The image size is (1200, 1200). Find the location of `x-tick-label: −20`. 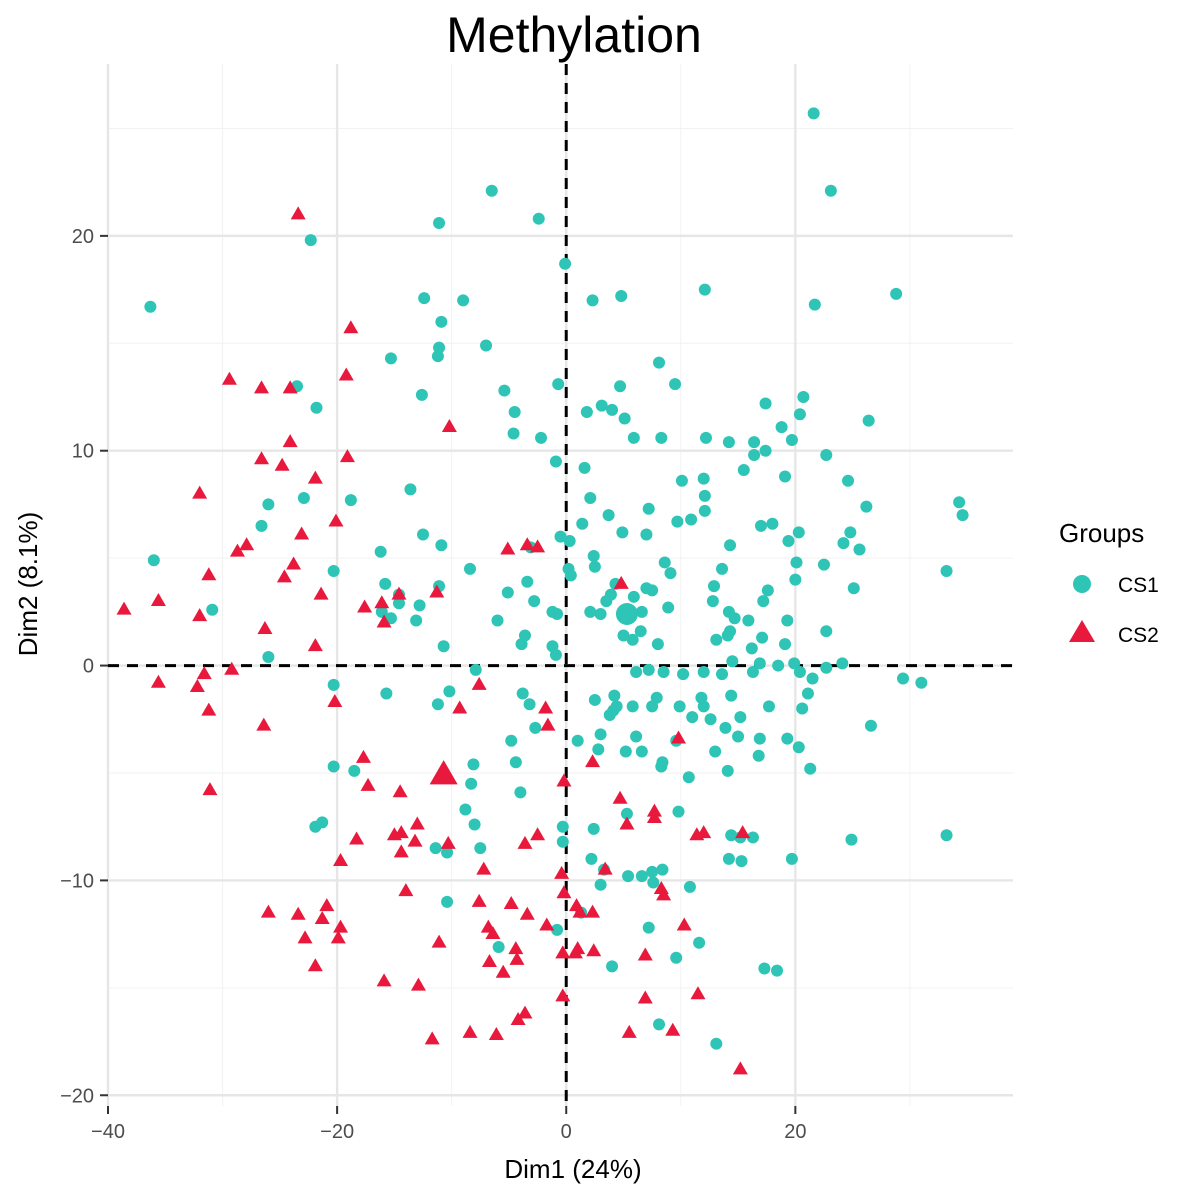

x-tick-label: −20 is located at coordinates (337, 1132).